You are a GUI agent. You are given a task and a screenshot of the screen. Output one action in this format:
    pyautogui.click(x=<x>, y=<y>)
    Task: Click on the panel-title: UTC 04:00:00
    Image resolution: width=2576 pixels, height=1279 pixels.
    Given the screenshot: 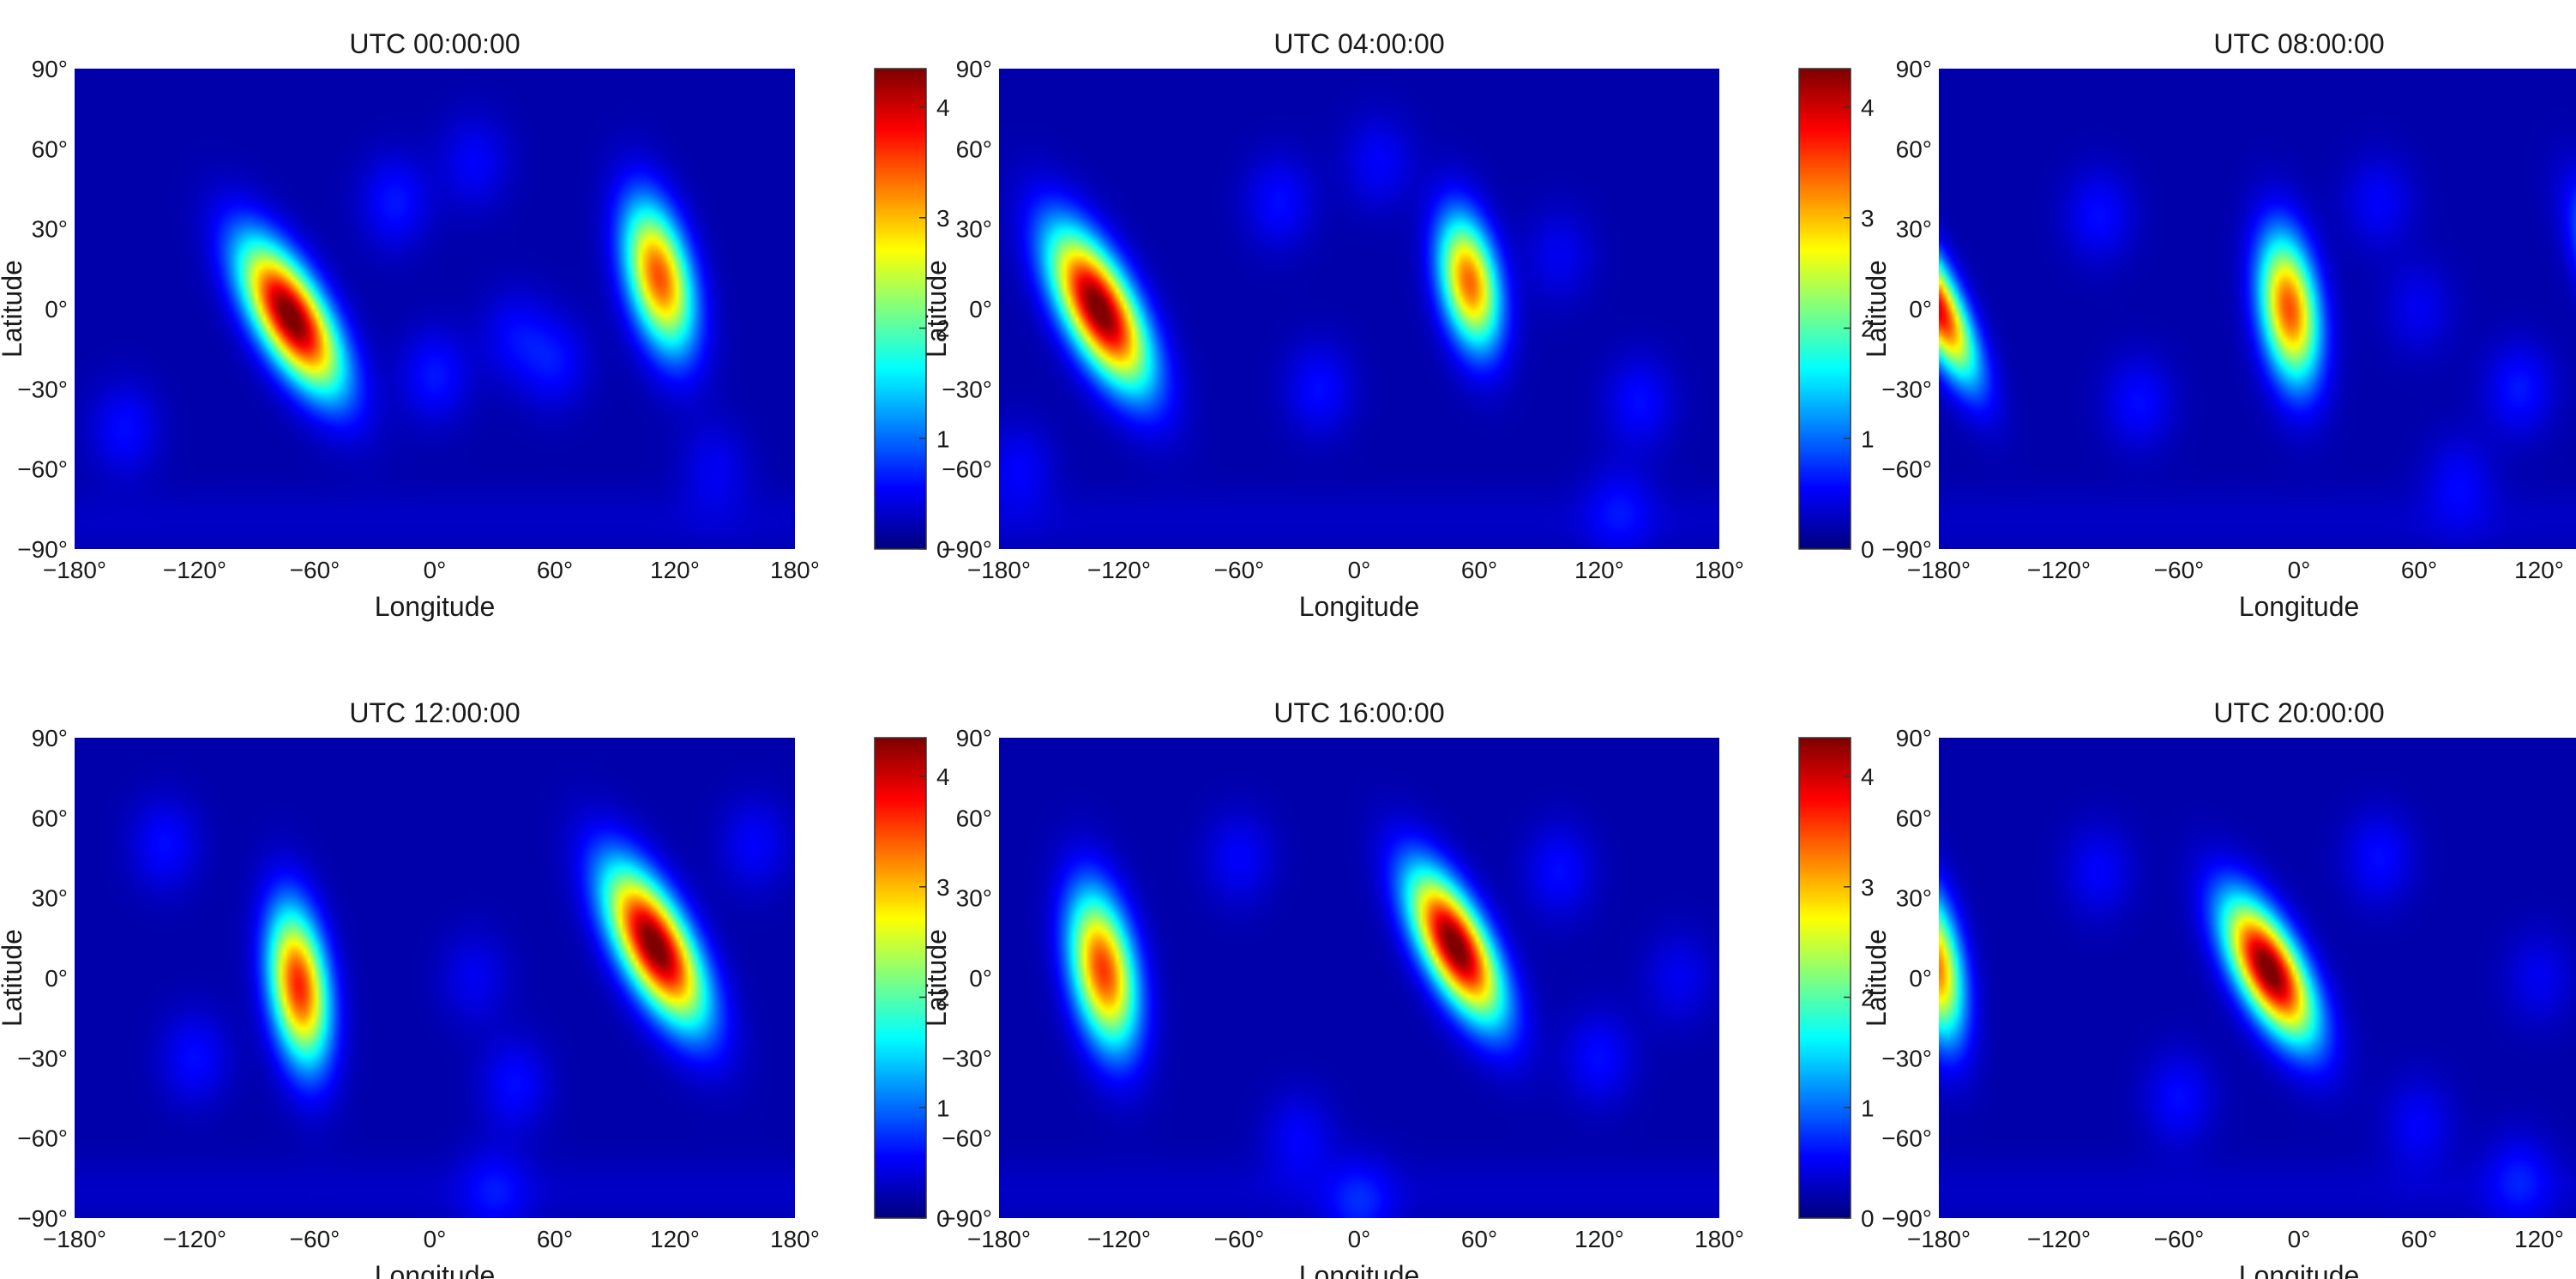 What is the action you would take?
    pyautogui.click(x=1358, y=43)
    